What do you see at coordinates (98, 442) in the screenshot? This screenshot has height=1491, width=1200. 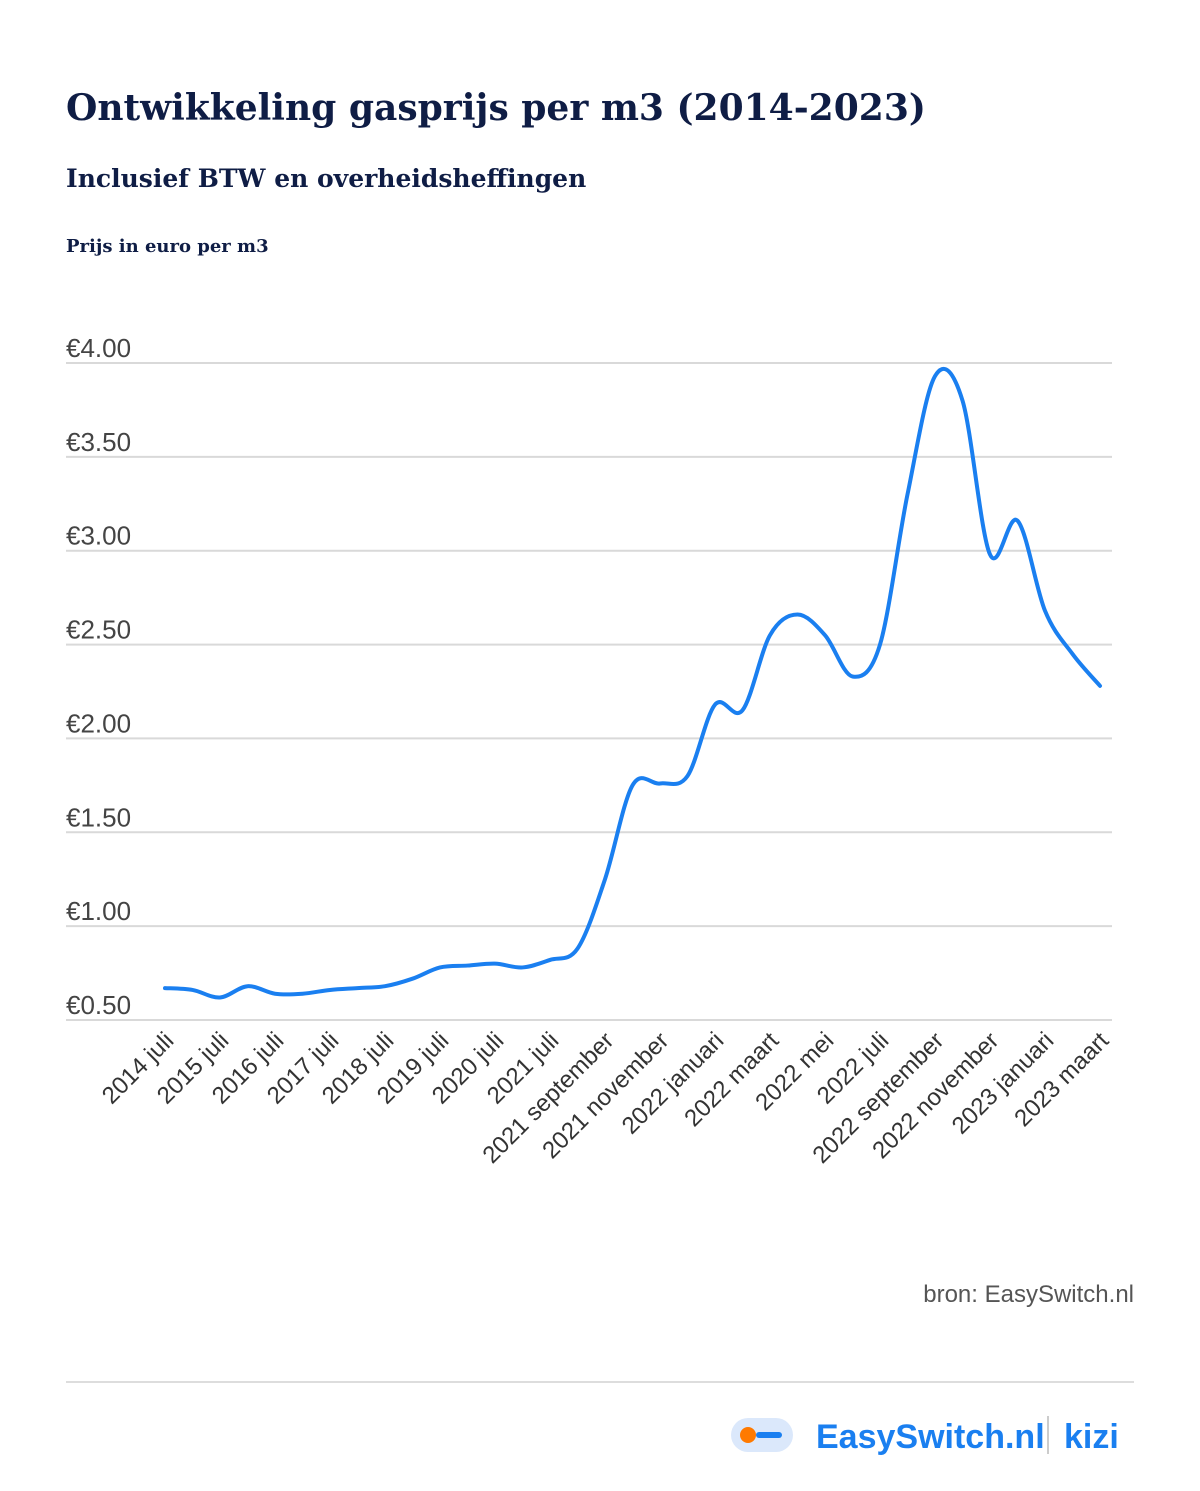 I see `y-tick-label: €3.50` at bounding box center [98, 442].